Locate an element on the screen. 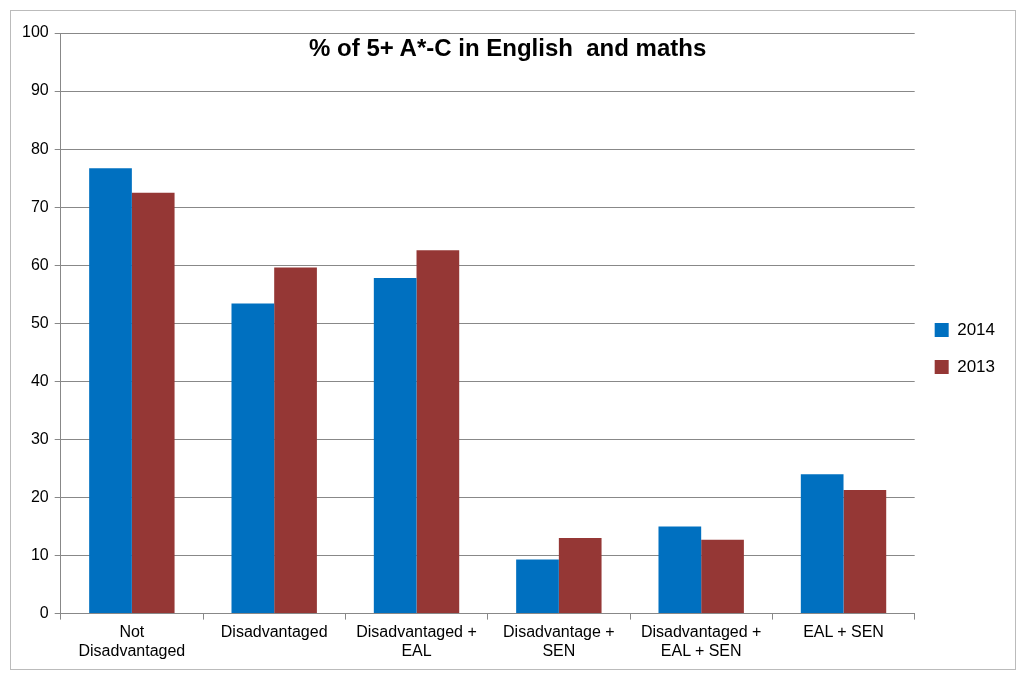 The image size is (1022, 673). y-tick-label: 60 is located at coordinates (39, 264).